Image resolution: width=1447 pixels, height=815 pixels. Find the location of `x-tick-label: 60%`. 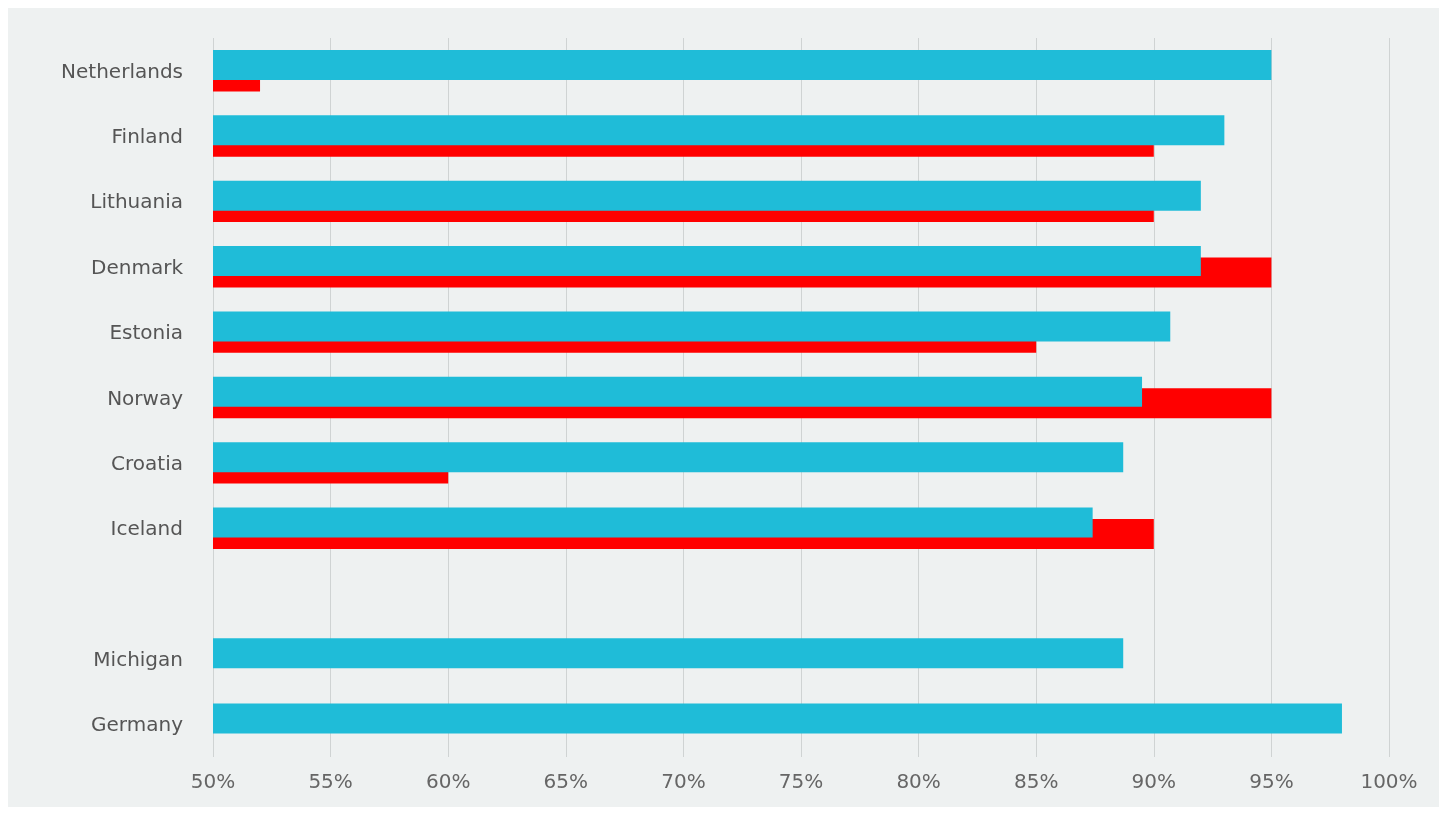

x-tick-label: 60% is located at coordinates (448, 781).